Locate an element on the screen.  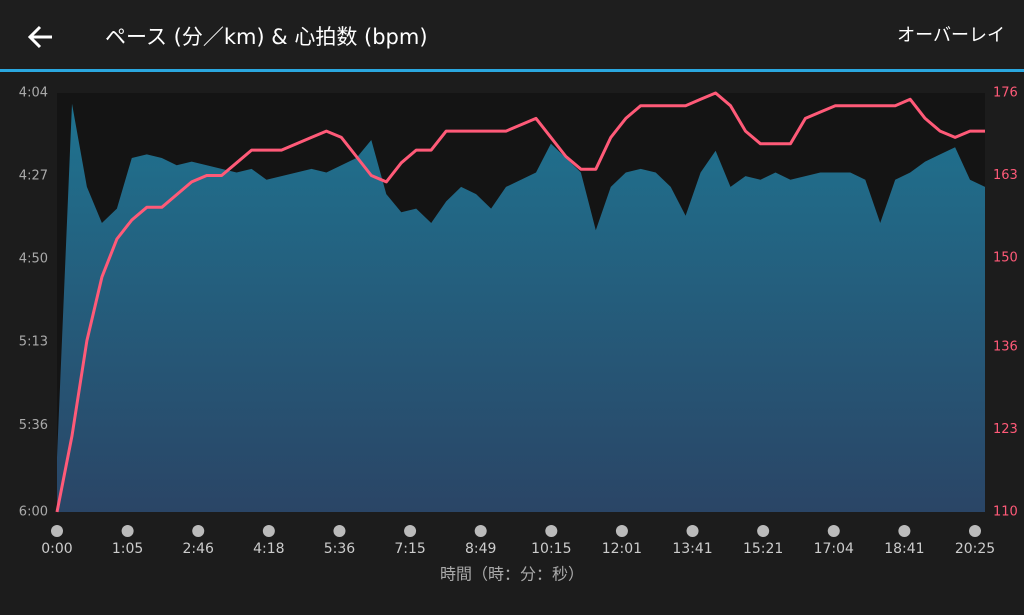
x-tick-label: 15:21 is located at coordinates (763, 549).